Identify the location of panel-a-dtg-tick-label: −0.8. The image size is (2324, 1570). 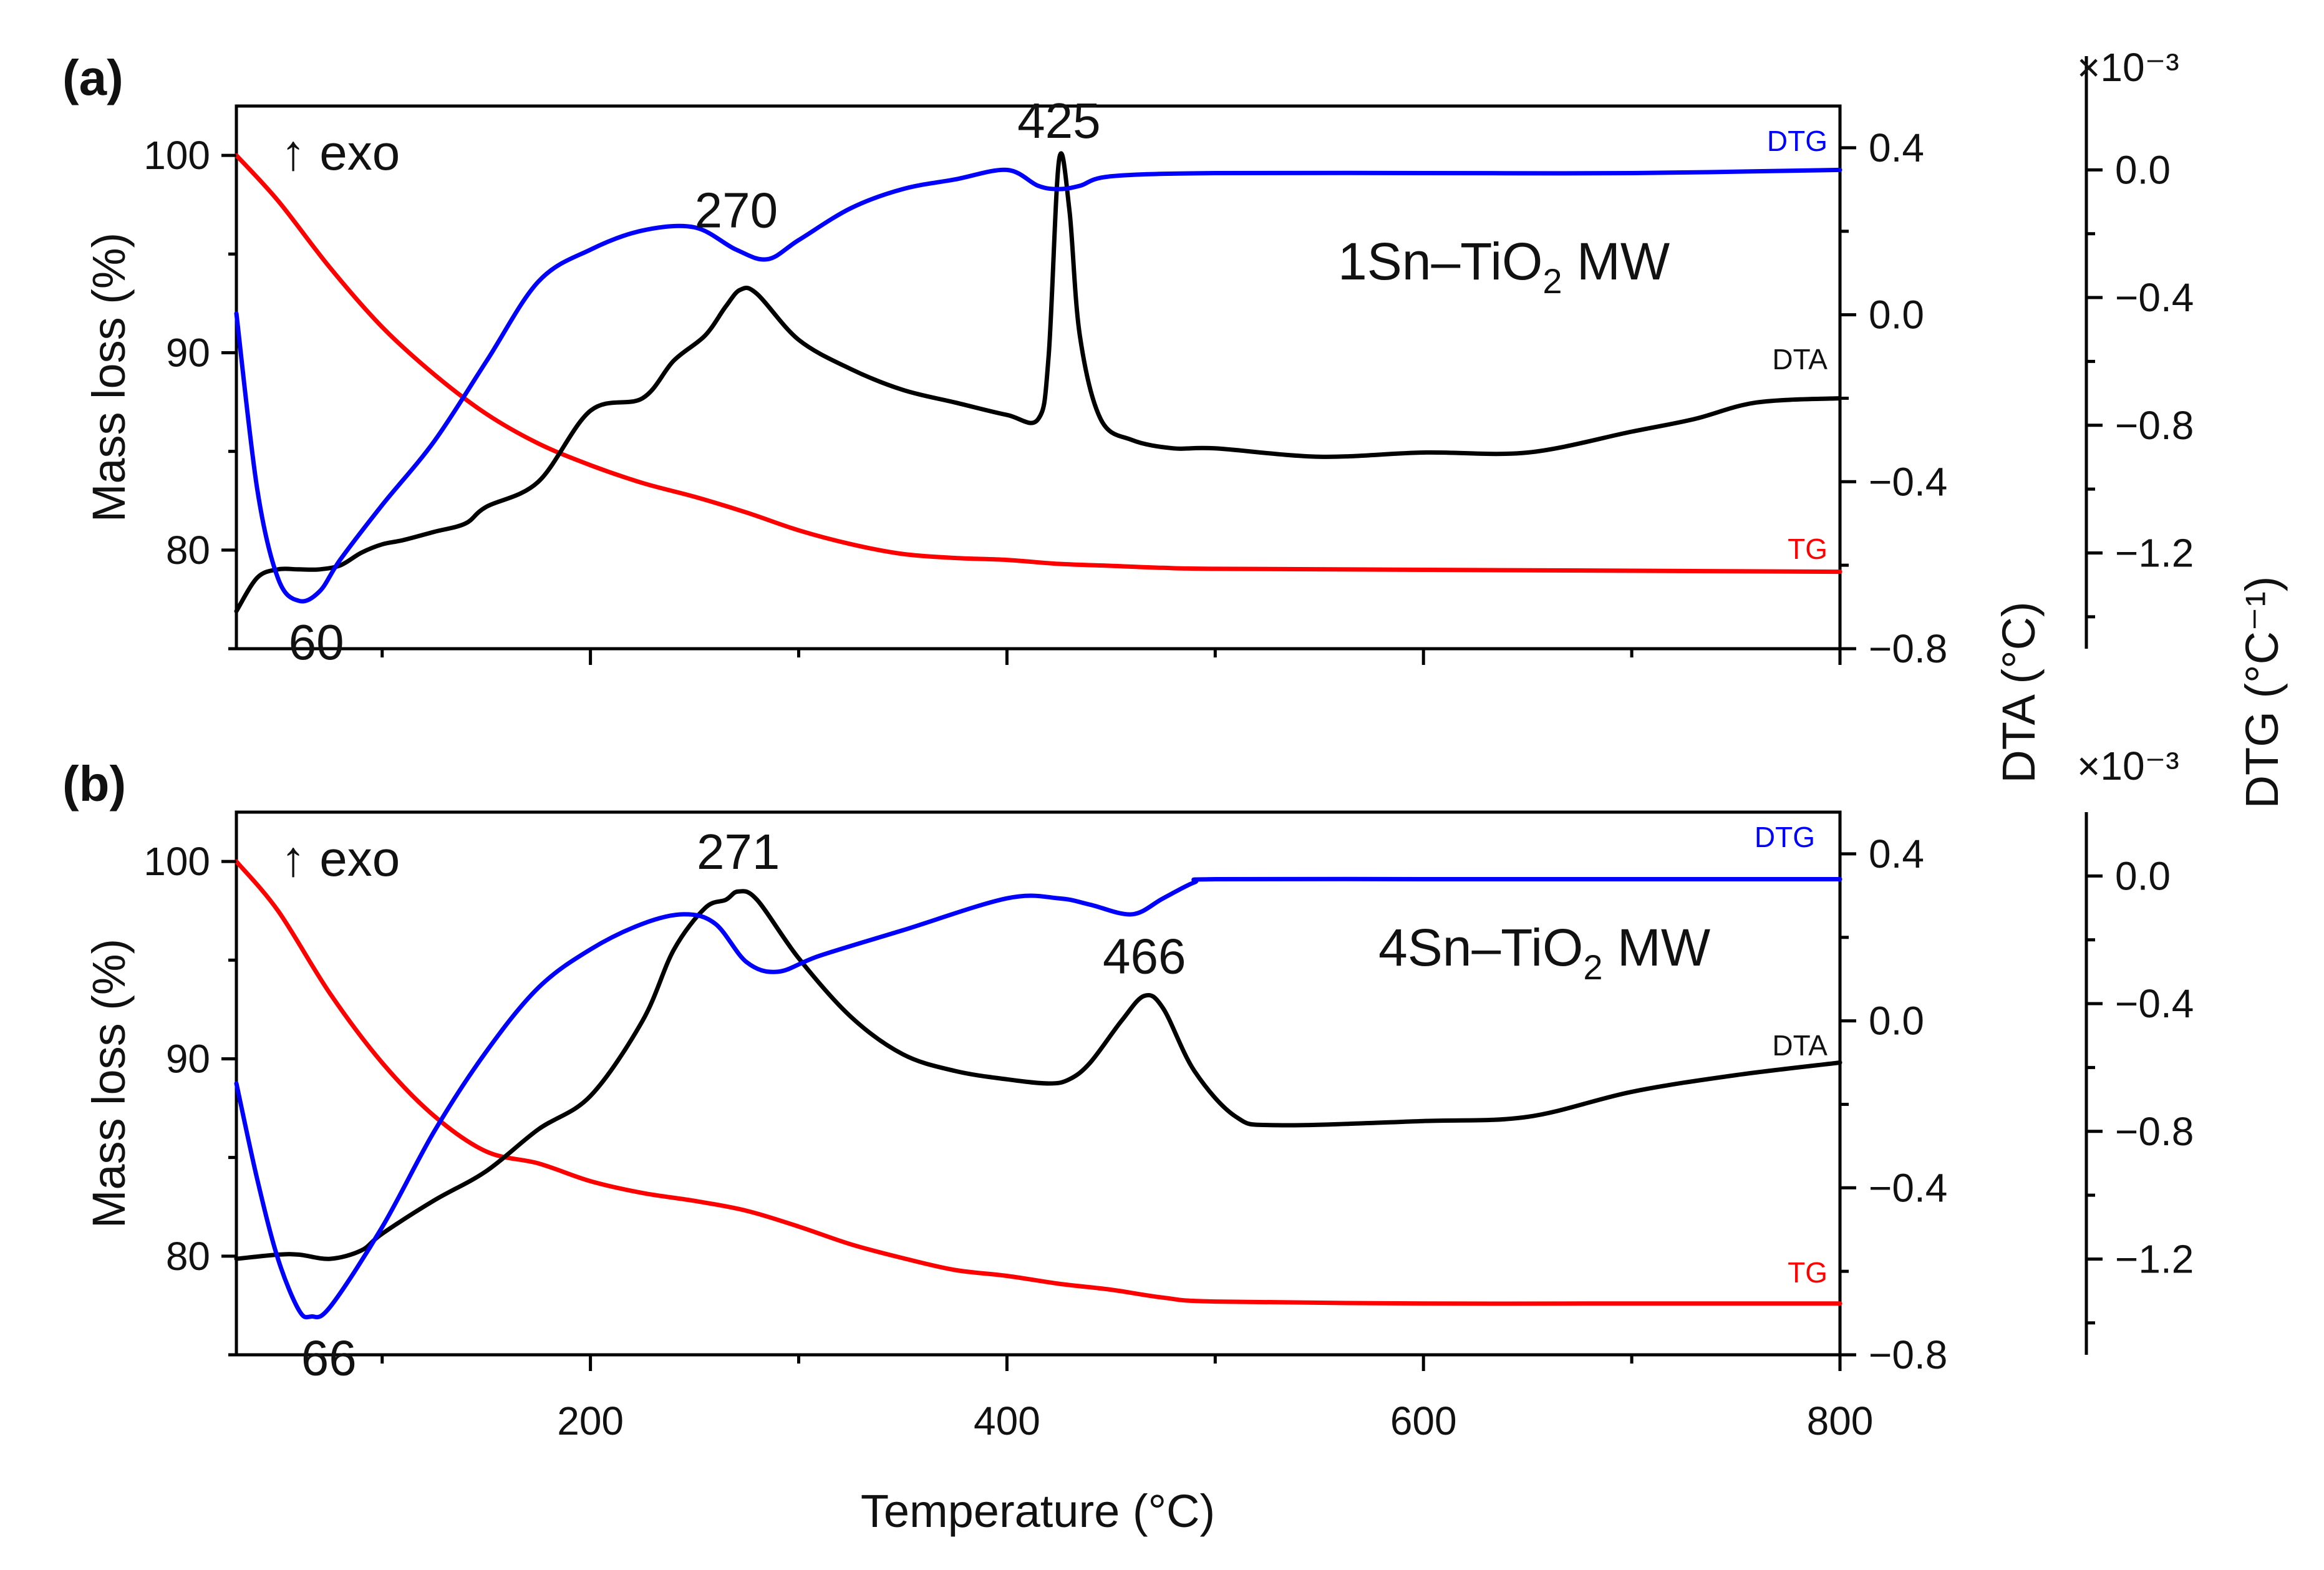
(2154, 425).